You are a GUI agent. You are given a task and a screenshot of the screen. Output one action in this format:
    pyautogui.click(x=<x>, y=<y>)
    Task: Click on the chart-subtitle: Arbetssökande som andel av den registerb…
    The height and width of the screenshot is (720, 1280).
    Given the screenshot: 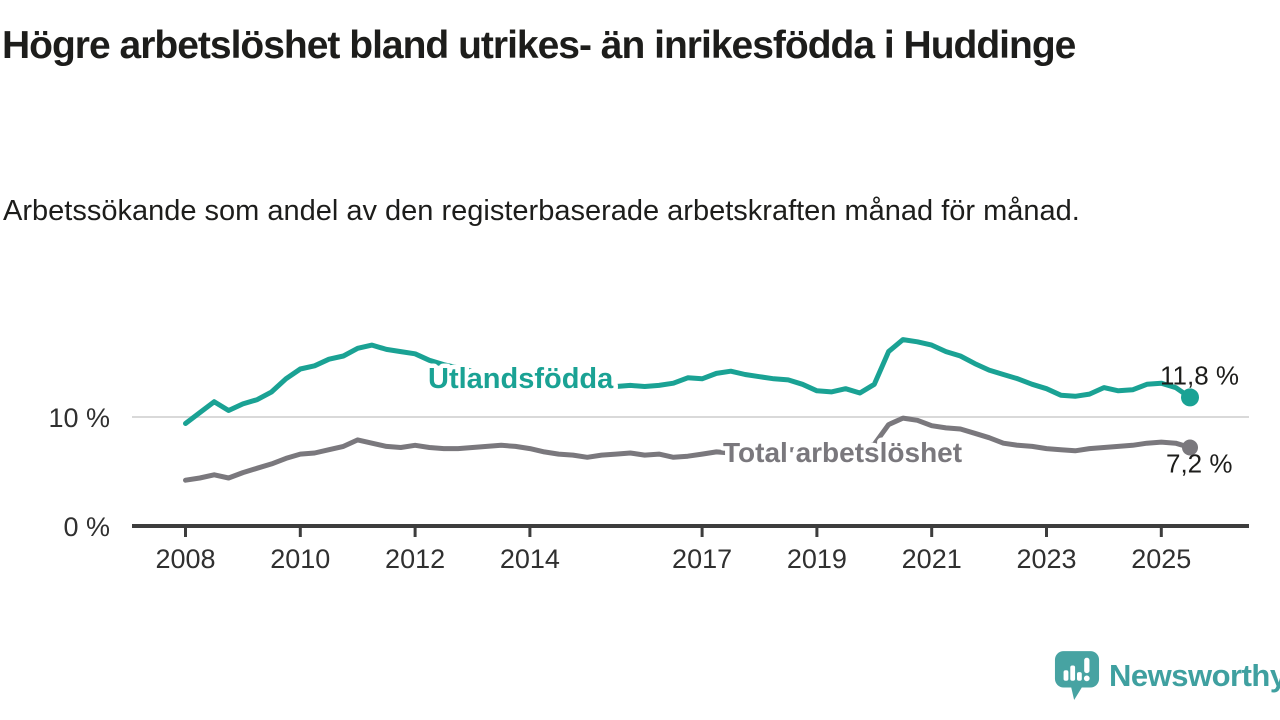 What is the action you would take?
    pyautogui.click(x=541, y=211)
    